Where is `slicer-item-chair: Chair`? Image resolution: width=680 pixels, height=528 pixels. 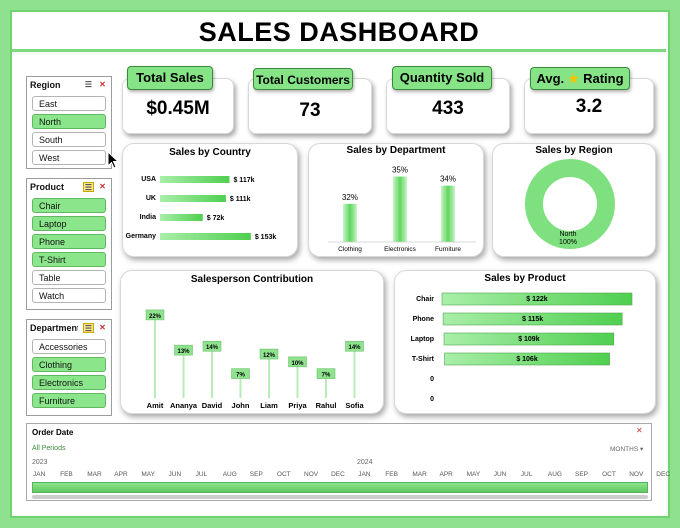 slicer-item-chair: Chair is located at coordinates (69, 205).